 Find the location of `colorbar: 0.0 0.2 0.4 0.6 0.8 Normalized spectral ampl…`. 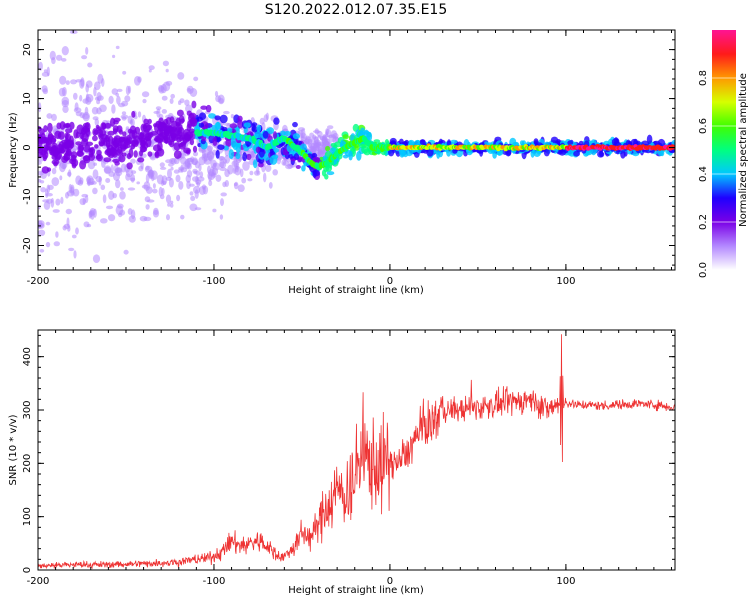

colorbar: 0.0 0.2 0.4 0.6 0.8 Normalized spectral ampl… is located at coordinates (723, 154).